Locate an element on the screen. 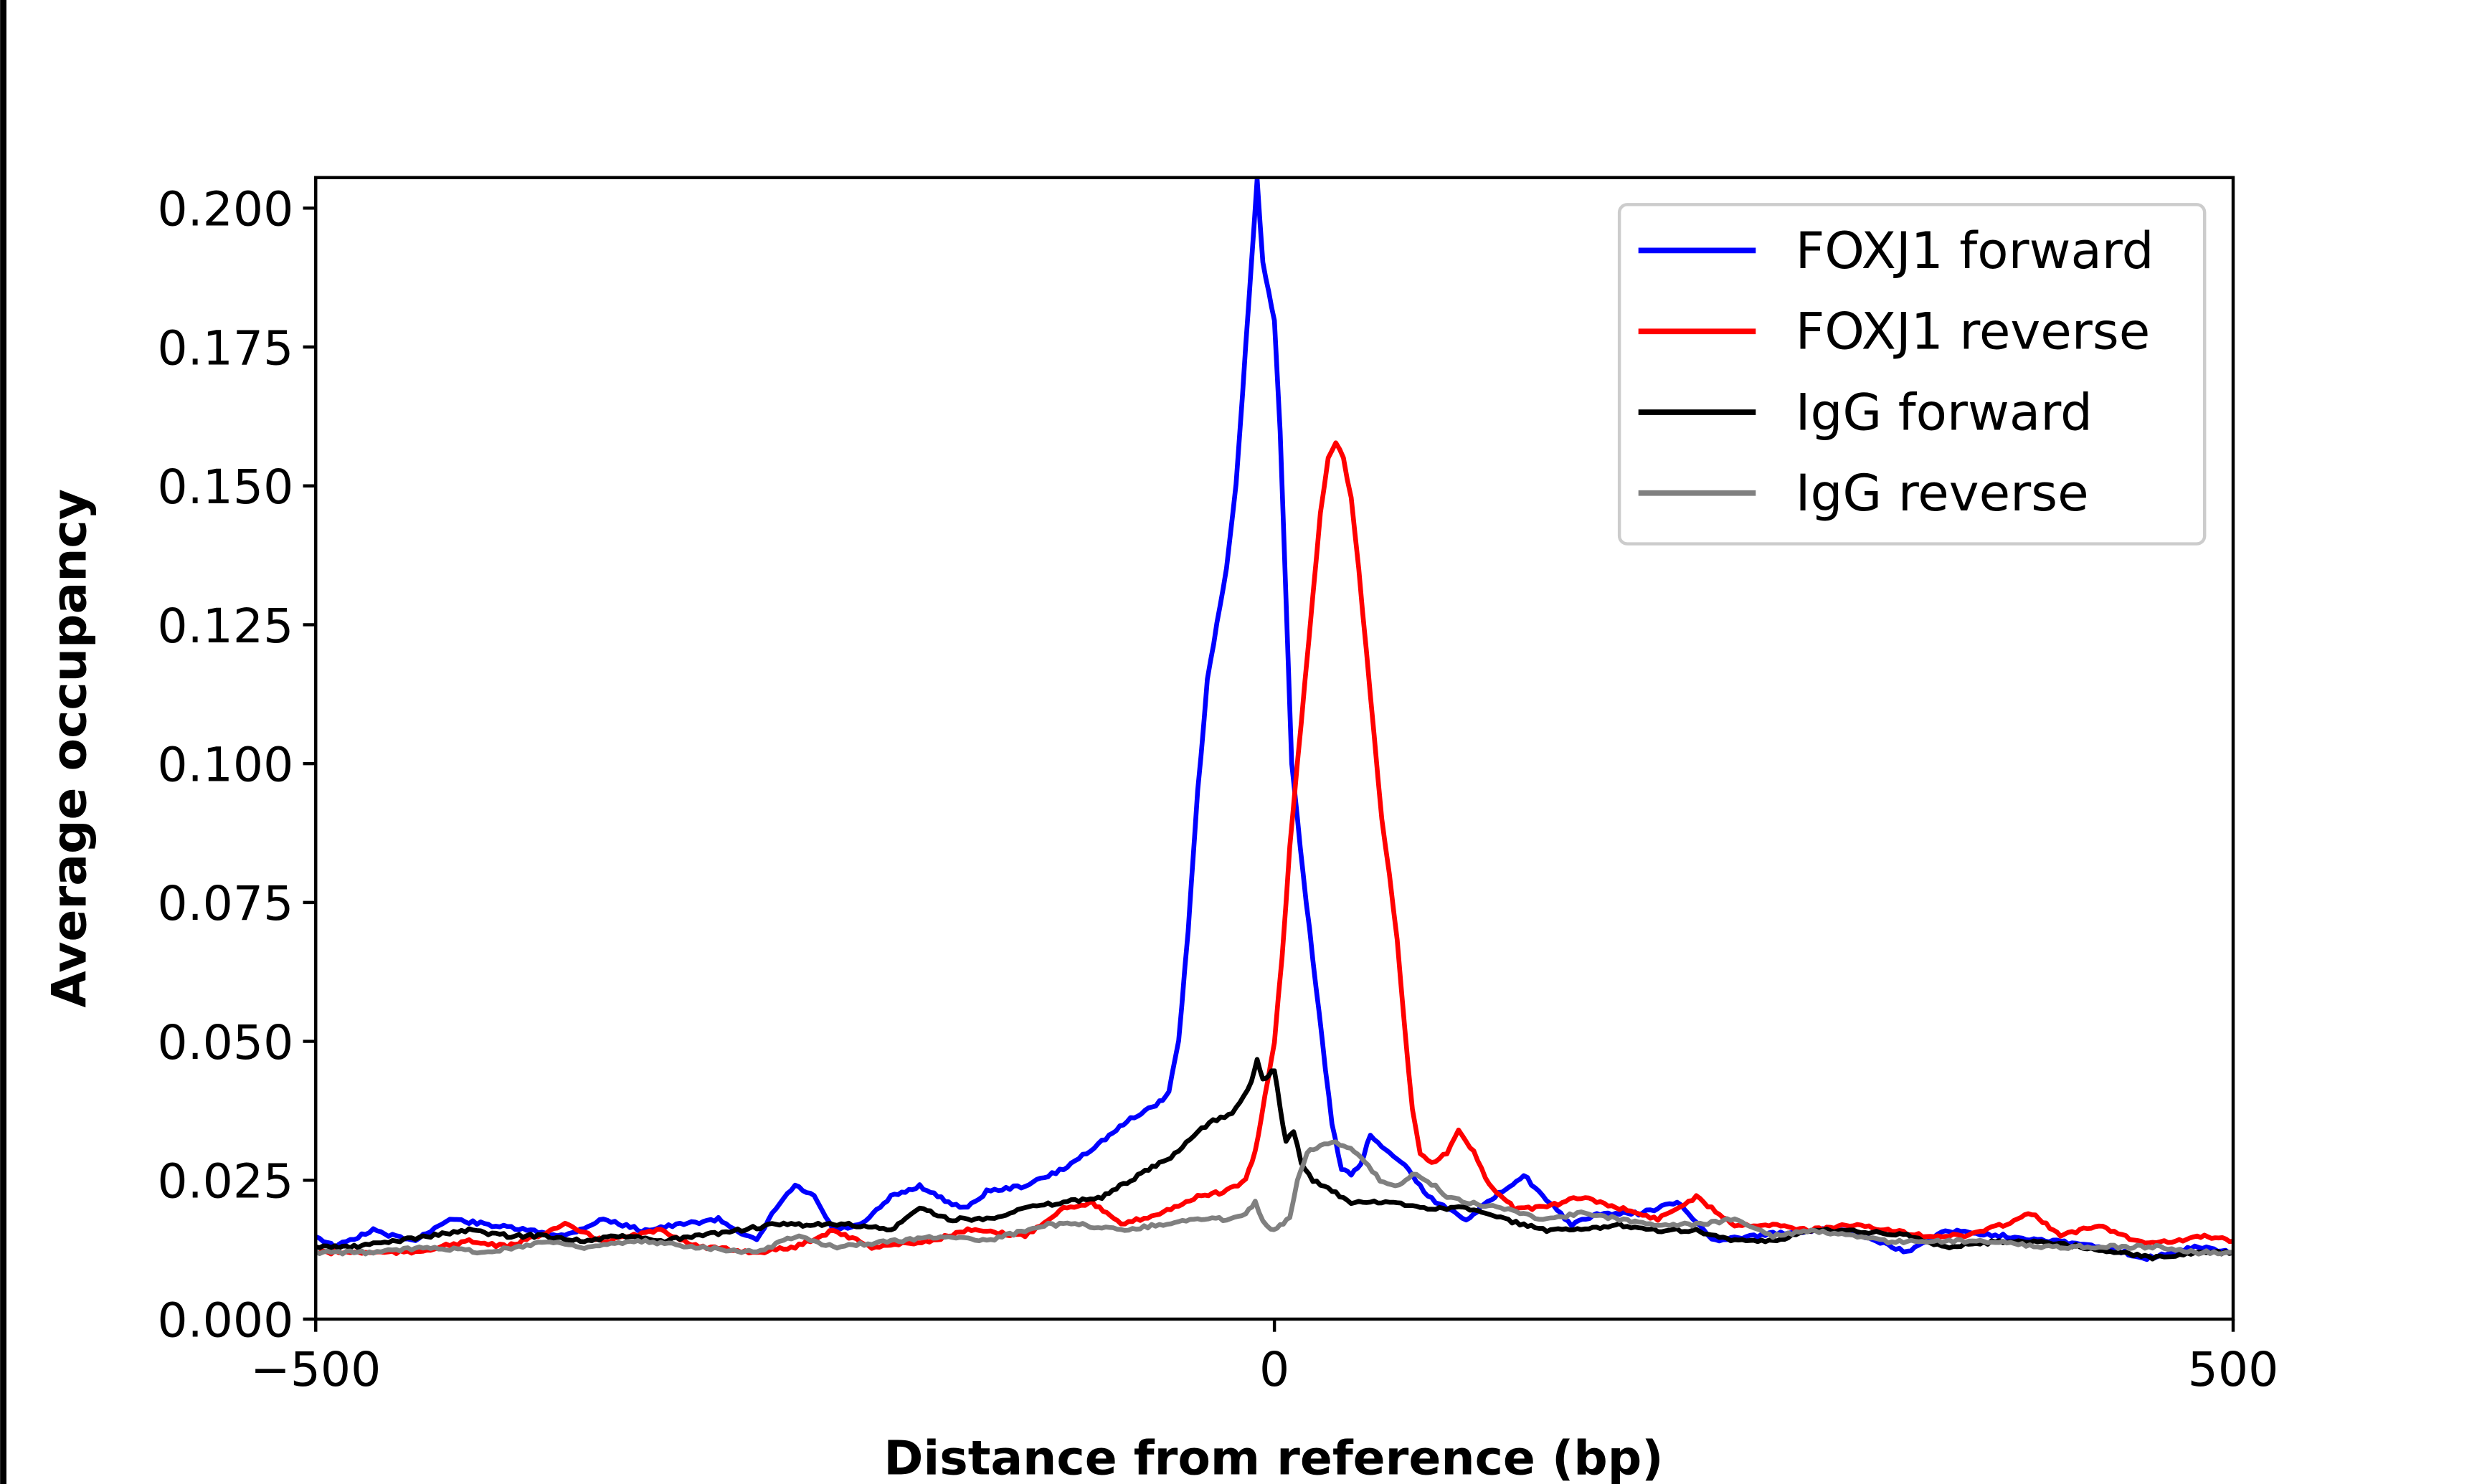  y-tick-label: 0.175 is located at coordinates (225, 348).